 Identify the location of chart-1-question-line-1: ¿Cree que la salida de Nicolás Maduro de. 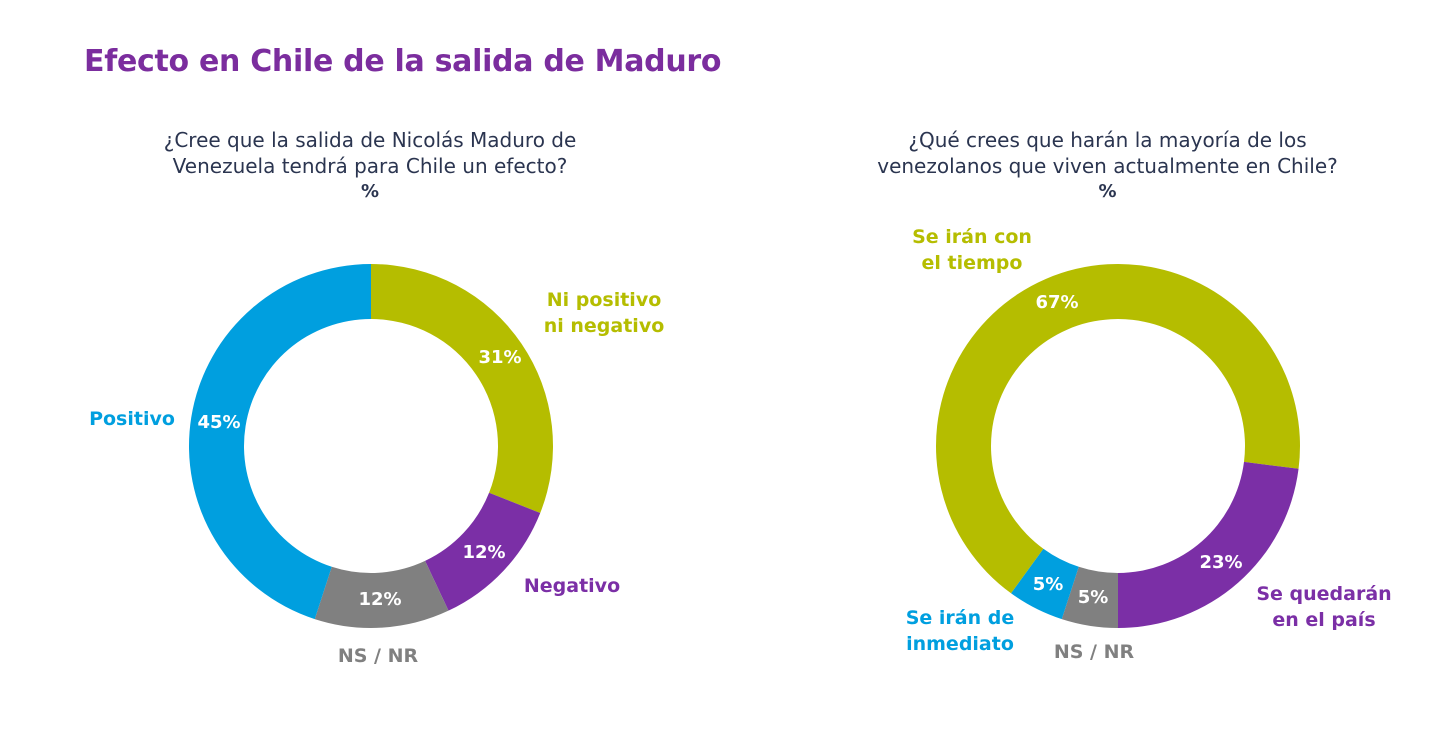
(370, 140).